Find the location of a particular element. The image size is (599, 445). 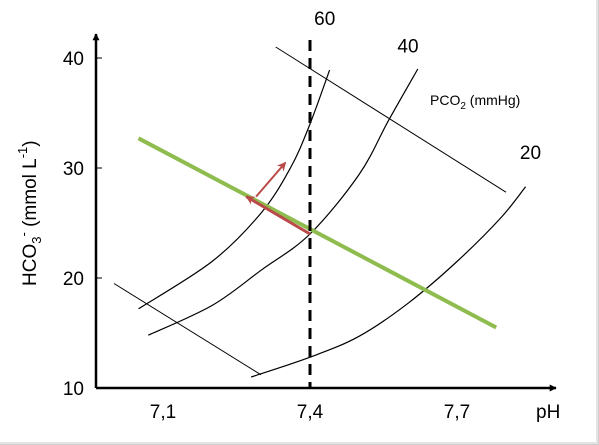

y-tick-label: 20 is located at coordinates (73, 279).